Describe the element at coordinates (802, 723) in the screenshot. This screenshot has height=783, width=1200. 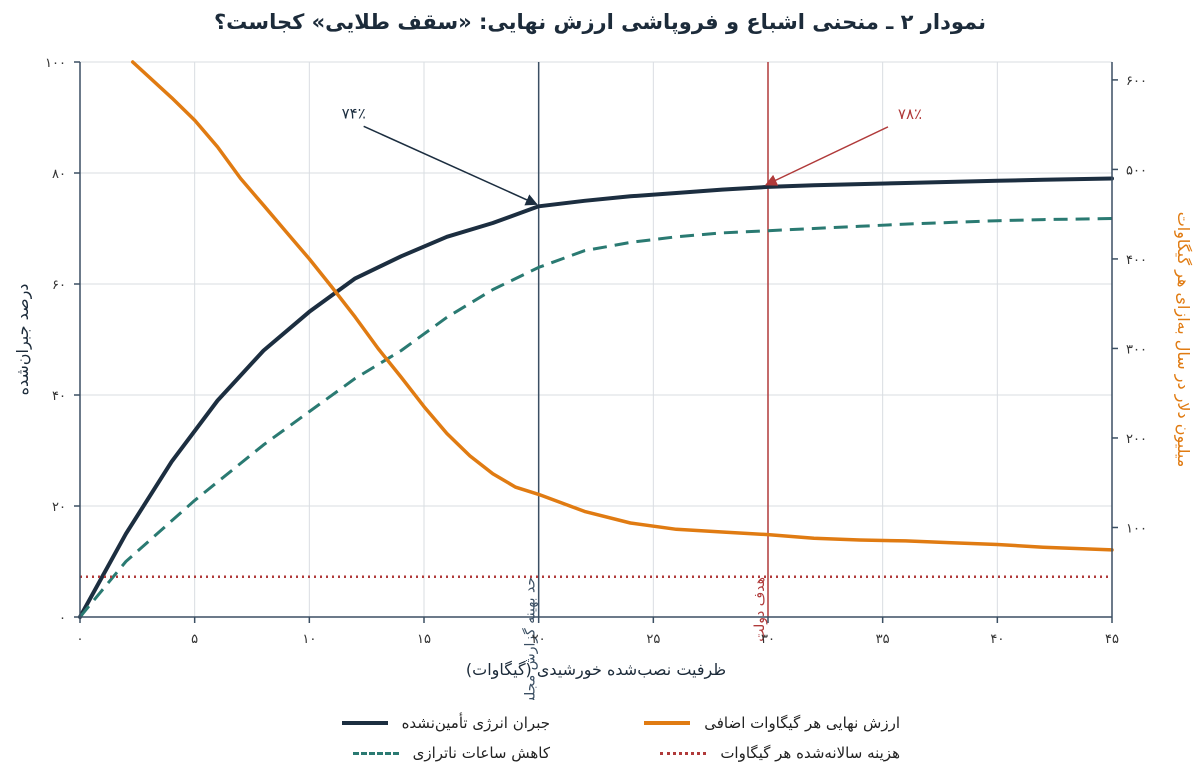
I see `legend-label-marginal-value: ارزش نهایی هر گیگاوات اضافی` at that location.